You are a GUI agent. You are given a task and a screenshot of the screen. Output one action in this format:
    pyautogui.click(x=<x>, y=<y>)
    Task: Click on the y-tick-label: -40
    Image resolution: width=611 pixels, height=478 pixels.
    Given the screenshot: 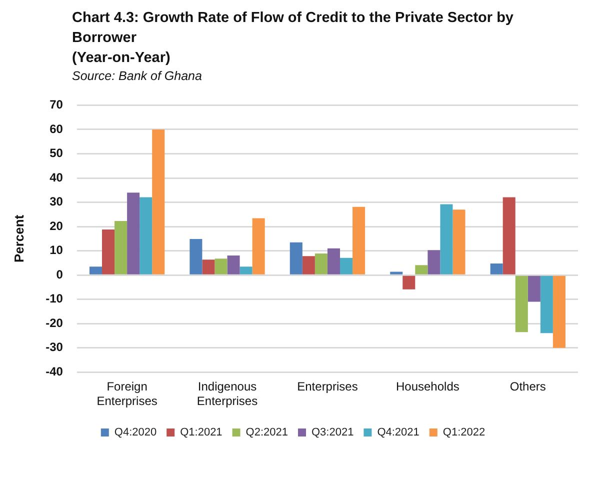 What is the action you would take?
    pyautogui.click(x=55, y=371)
    